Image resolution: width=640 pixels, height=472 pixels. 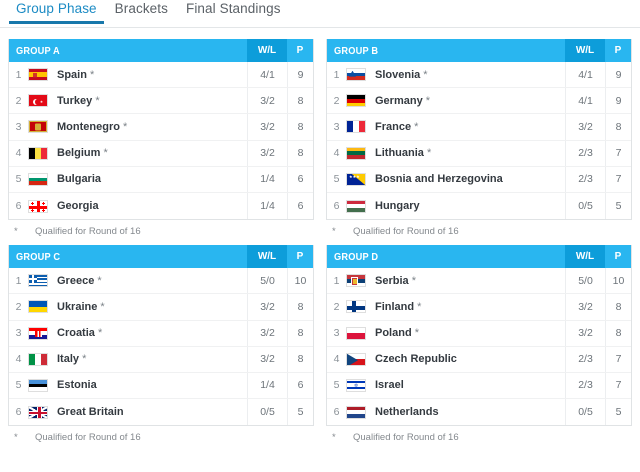 I want to click on table-row: 2 Finland * 3/2 8, so click(x=479, y=307).